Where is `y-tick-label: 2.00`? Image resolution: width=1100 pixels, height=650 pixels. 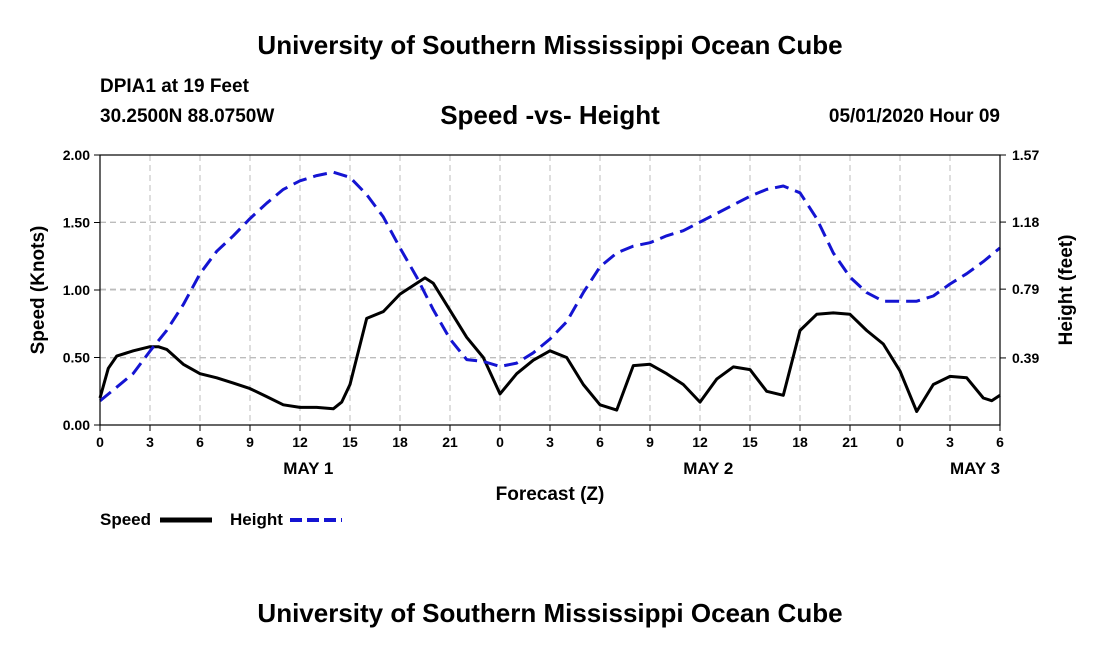
y-tick-label: 2.00 is located at coordinates (76, 155).